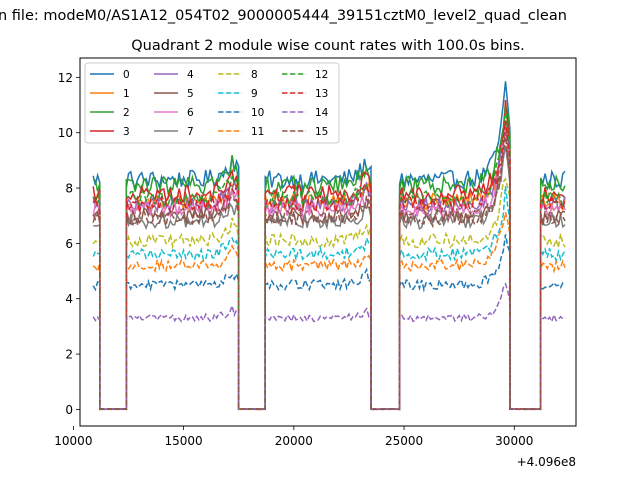 Image resolution: width=640 pixels, height=480 pixels. What do you see at coordinates (257, 132) in the screenshot?
I see `legend-label-11: 11` at bounding box center [257, 132].